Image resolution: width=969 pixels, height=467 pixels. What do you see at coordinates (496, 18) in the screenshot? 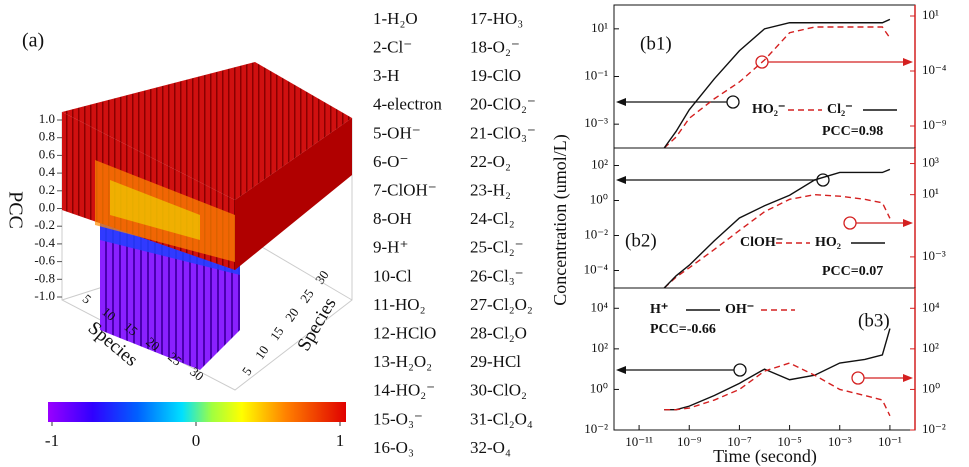
I see `species-label: 17-HO₃` at bounding box center [496, 18].